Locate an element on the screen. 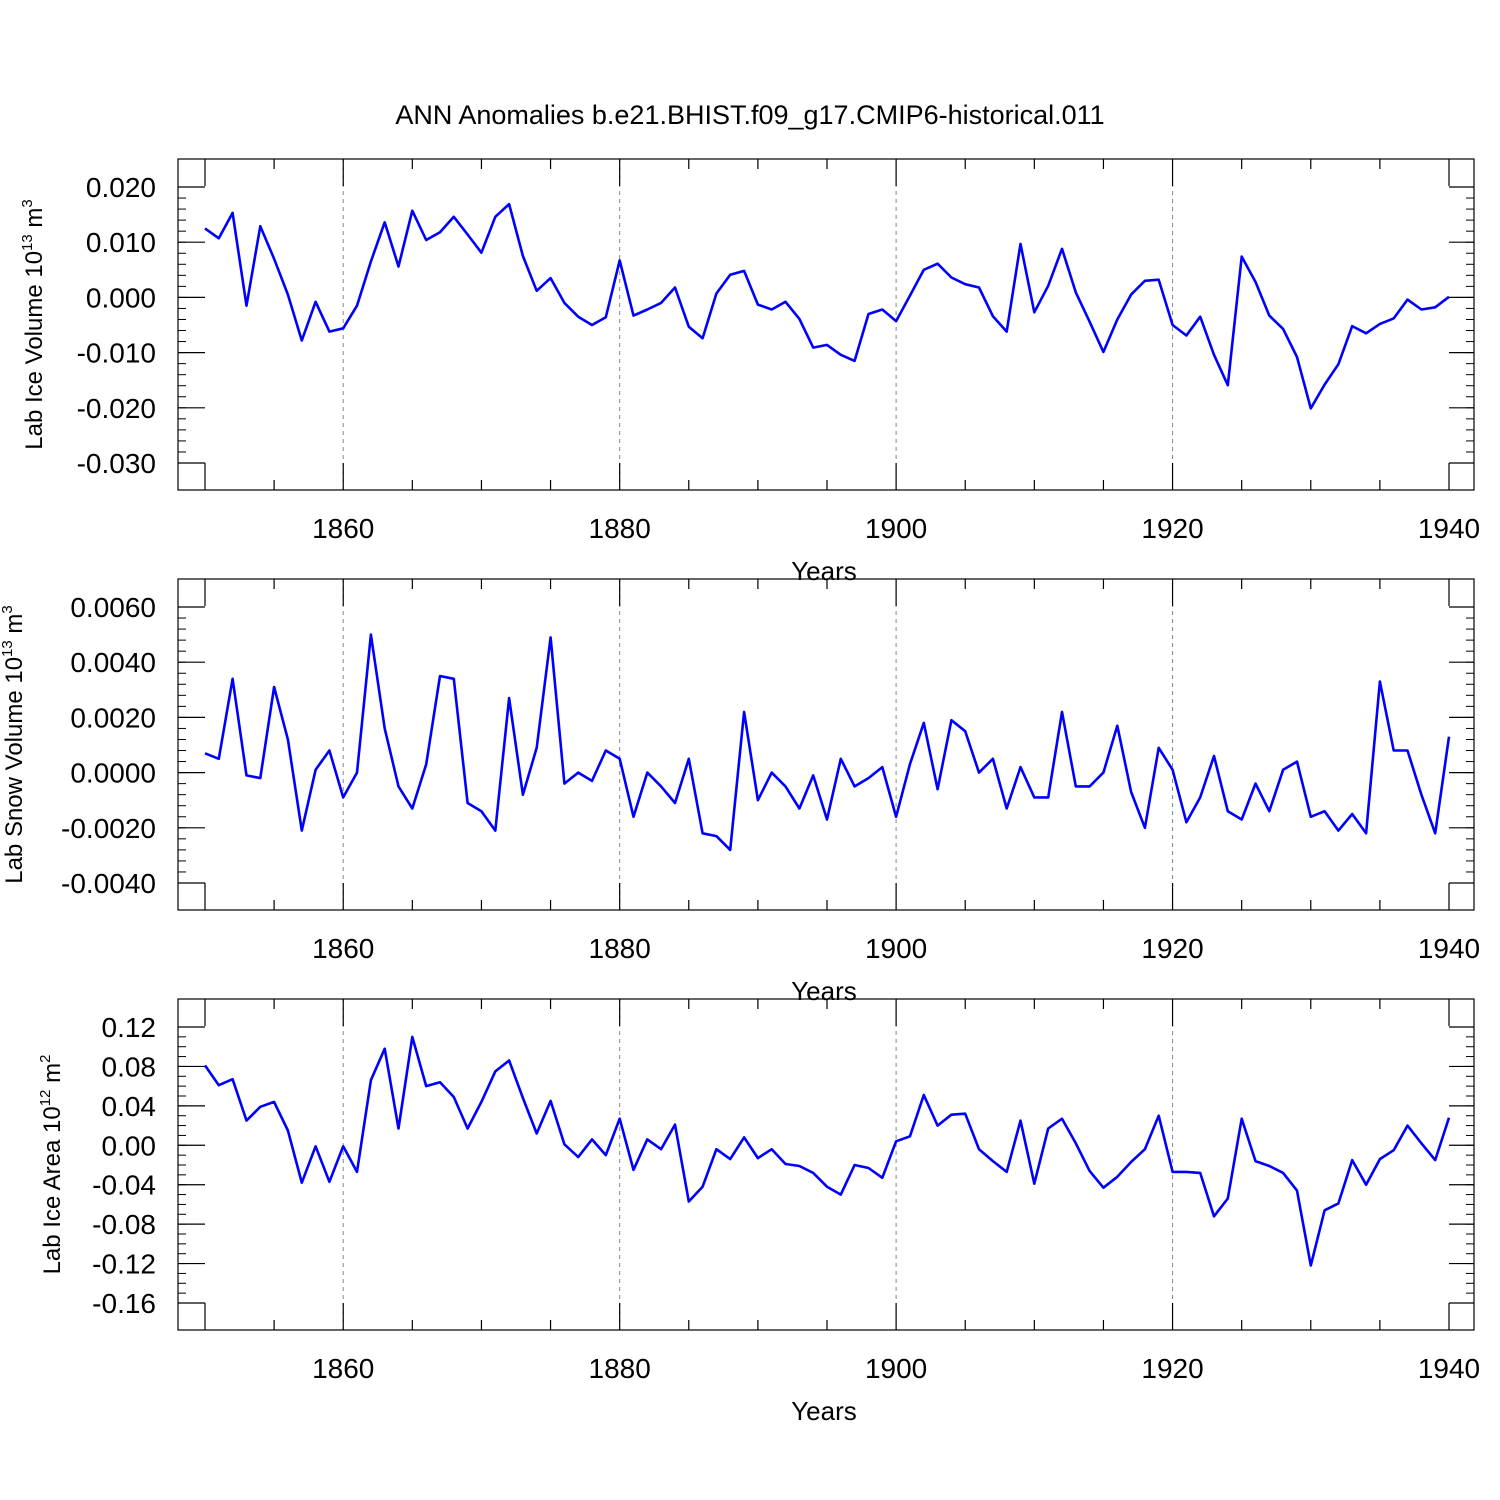 Image resolution: width=1500 pixels, height=1500 pixels. y-tick-label: 0.12 is located at coordinates (129, 1027).